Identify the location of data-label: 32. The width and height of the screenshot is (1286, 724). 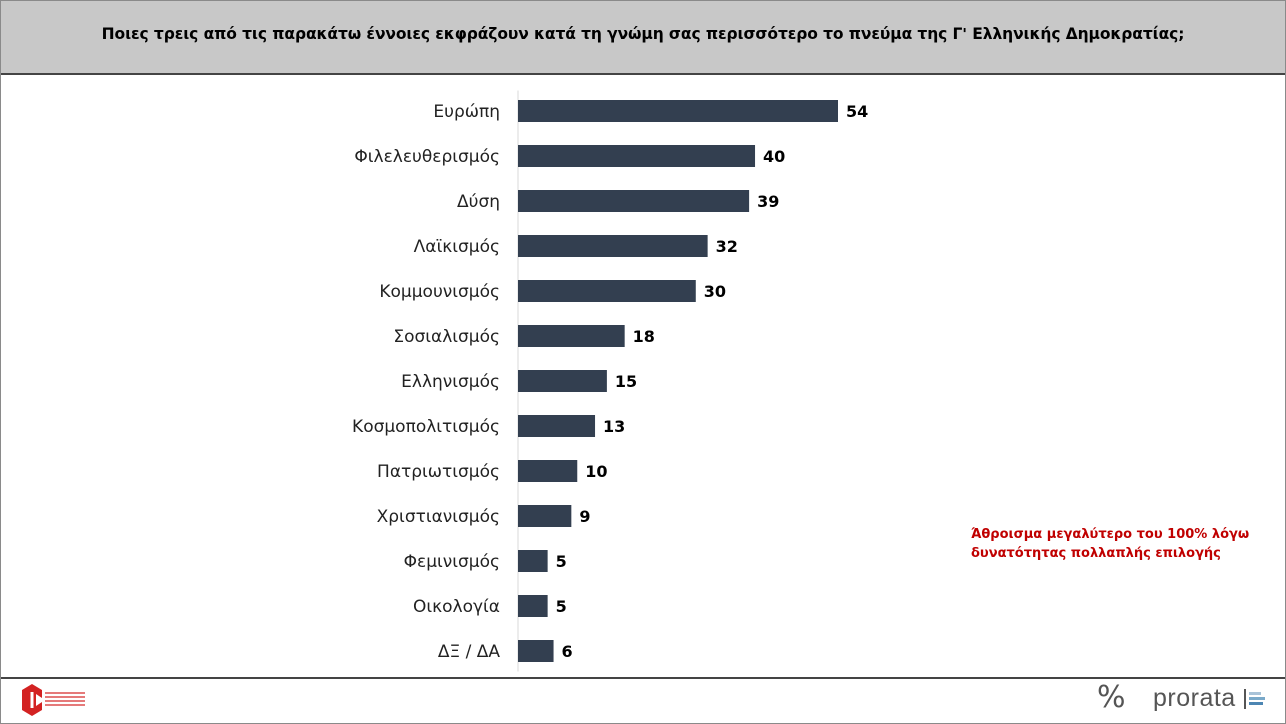
(727, 246).